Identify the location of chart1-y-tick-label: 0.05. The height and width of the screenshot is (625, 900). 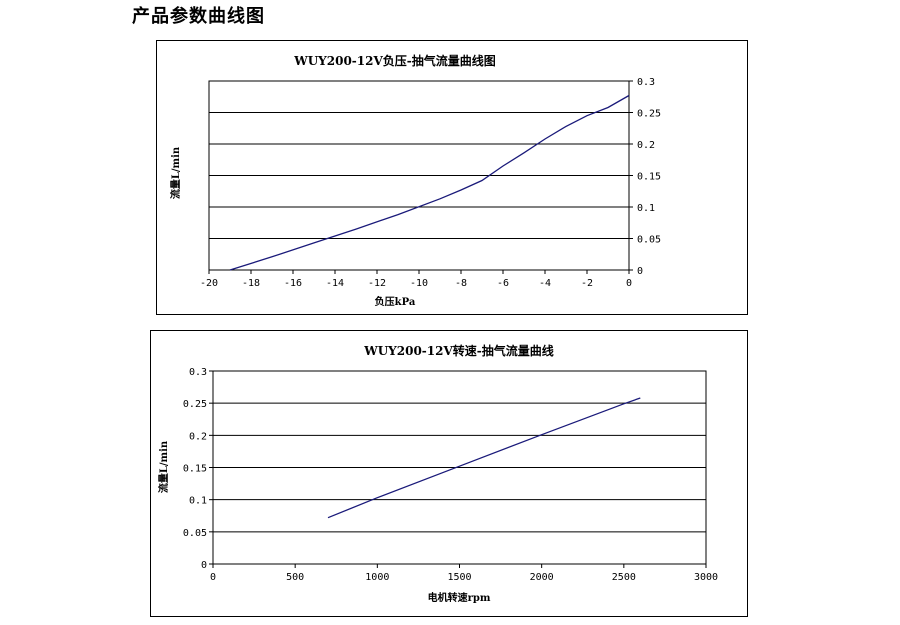
(649, 240).